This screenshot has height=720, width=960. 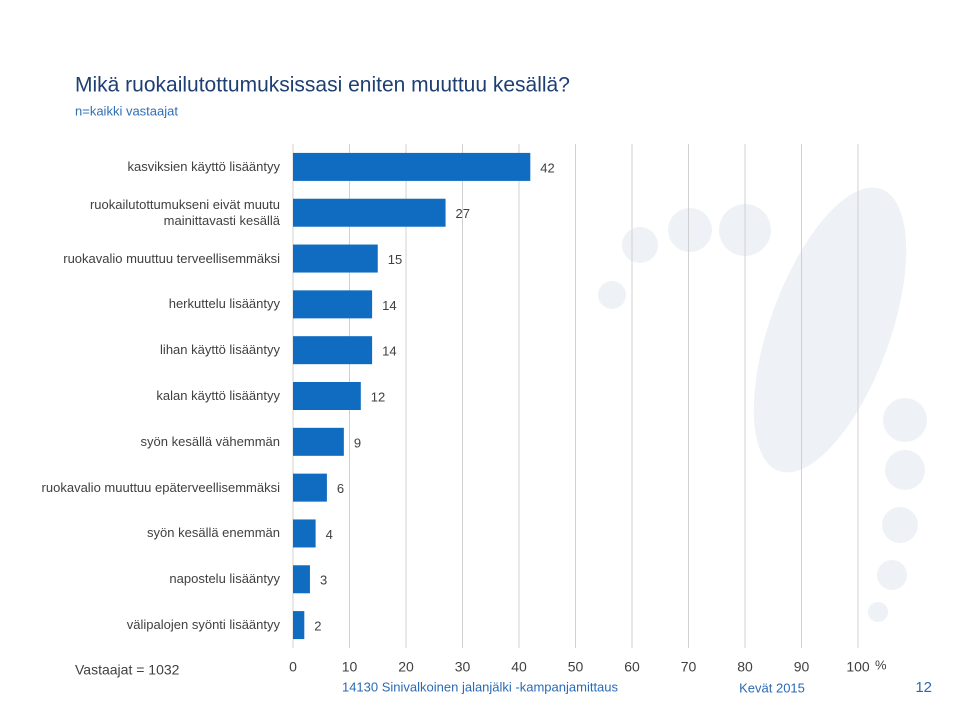 What do you see at coordinates (519, 667) in the screenshot?
I see `x-tick-label: 40` at bounding box center [519, 667].